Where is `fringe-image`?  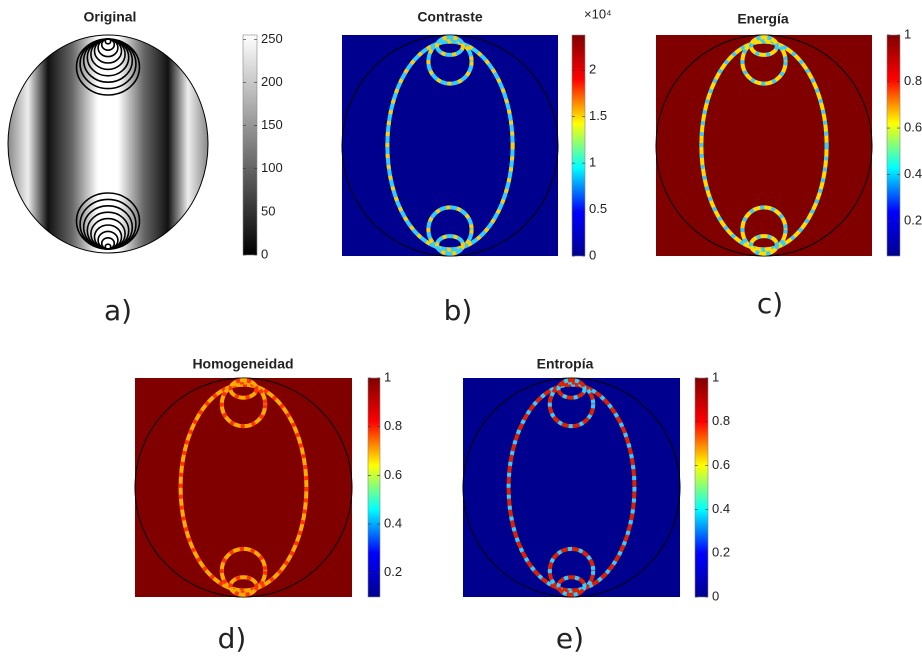
fringe-image is located at coordinates (108, 144).